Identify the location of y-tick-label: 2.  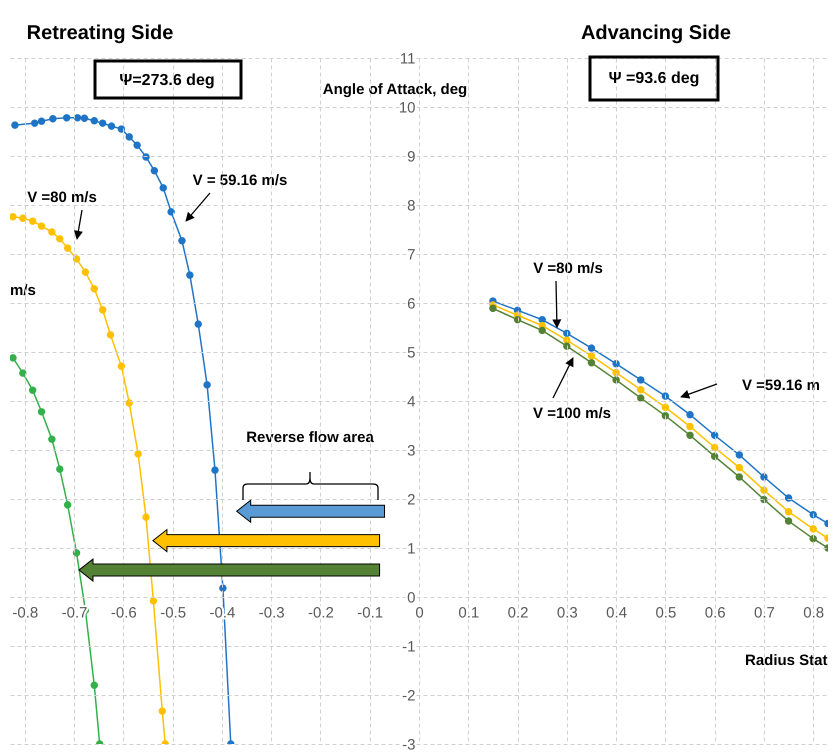
(411, 500).